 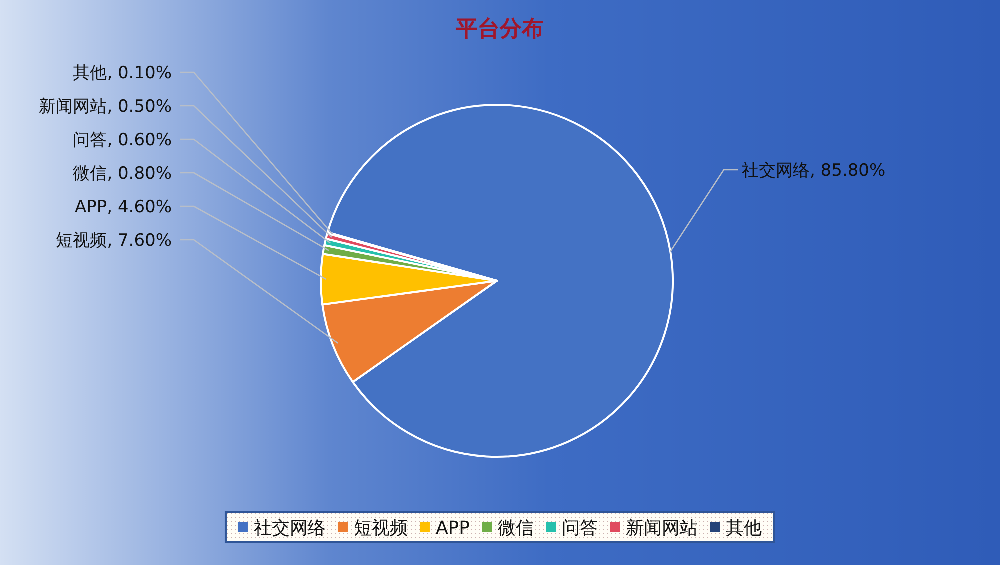 What do you see at coordinates (499, 29) in the screenshot?
I see `chart-title: 平台分布` at bounding box center [499, 29].